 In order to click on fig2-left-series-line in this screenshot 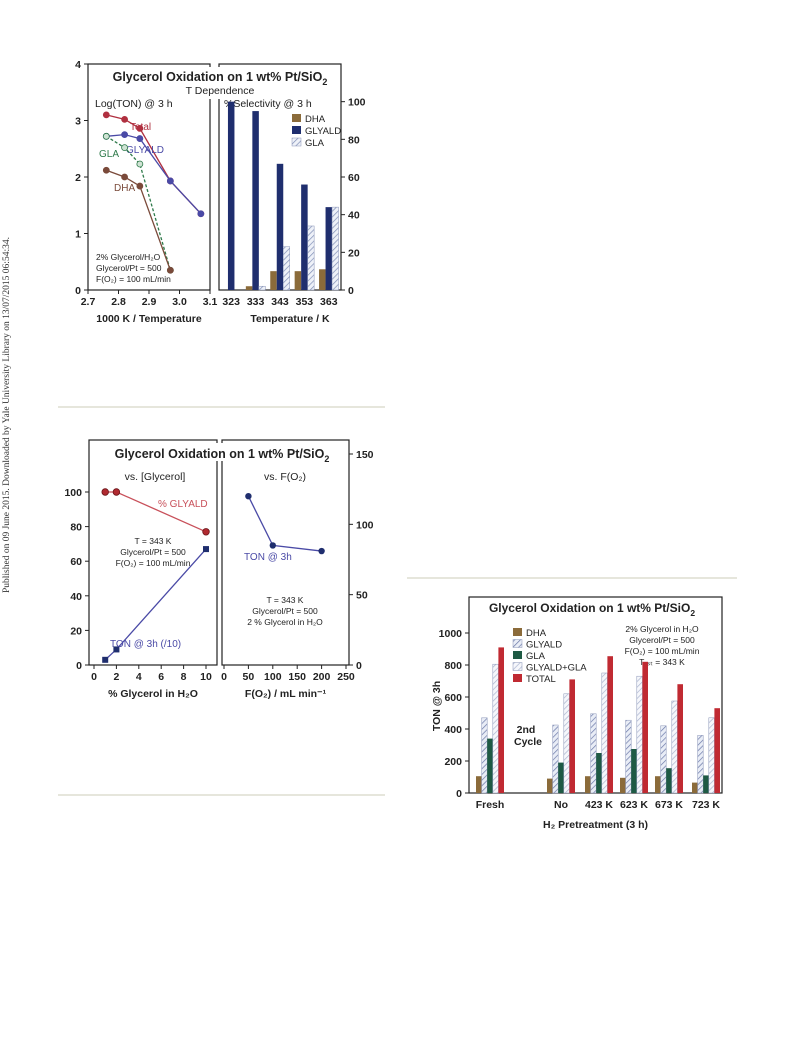, I will do `click(156, 512)`.